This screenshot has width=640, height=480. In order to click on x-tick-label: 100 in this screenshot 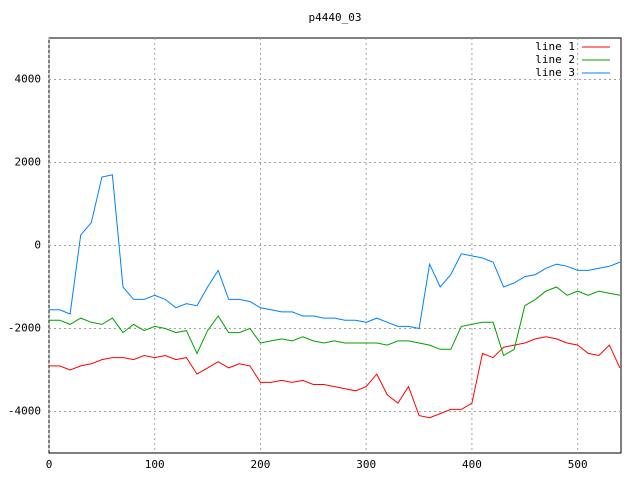, I will do `click(155, 464)`.